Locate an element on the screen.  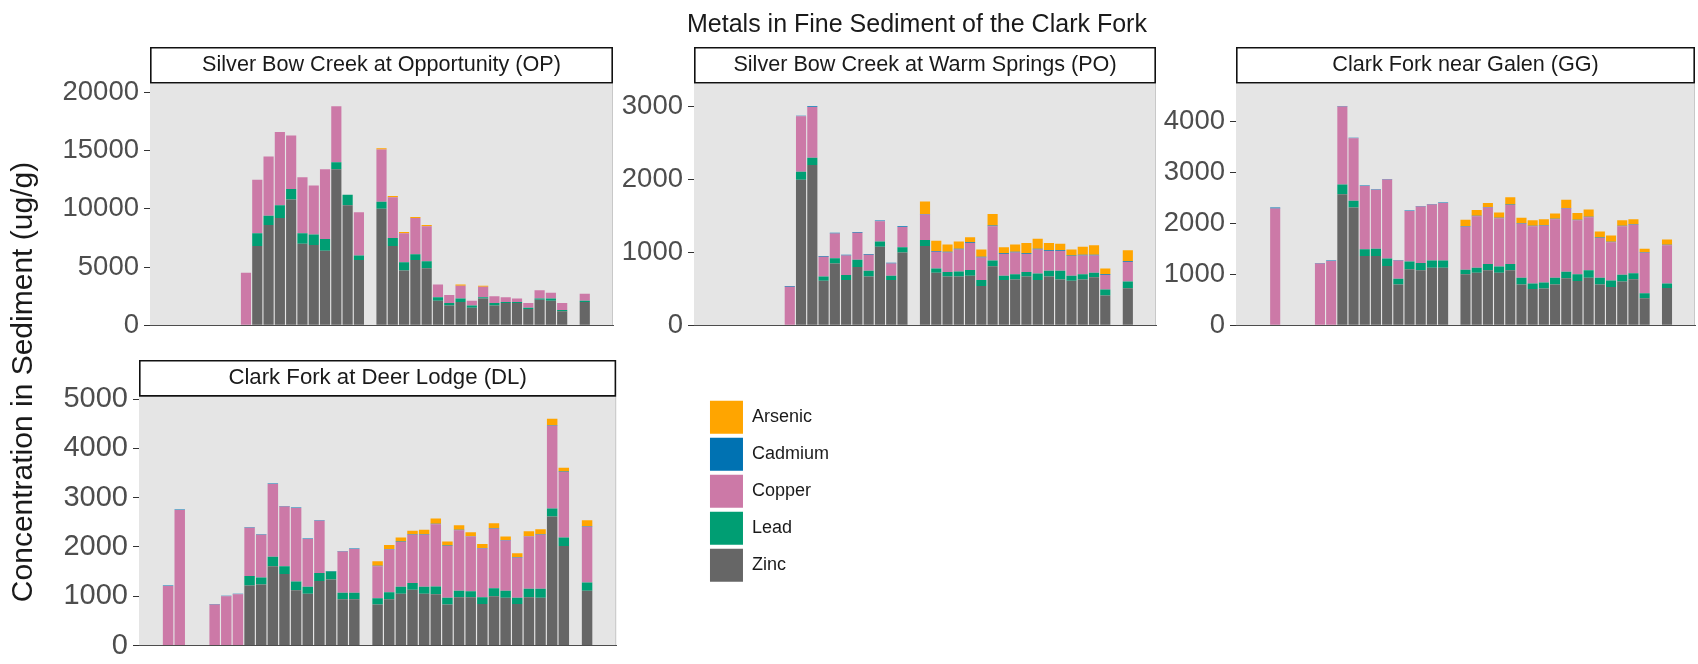
y-tick-label: 10000 is located at coordinates (100, 207).